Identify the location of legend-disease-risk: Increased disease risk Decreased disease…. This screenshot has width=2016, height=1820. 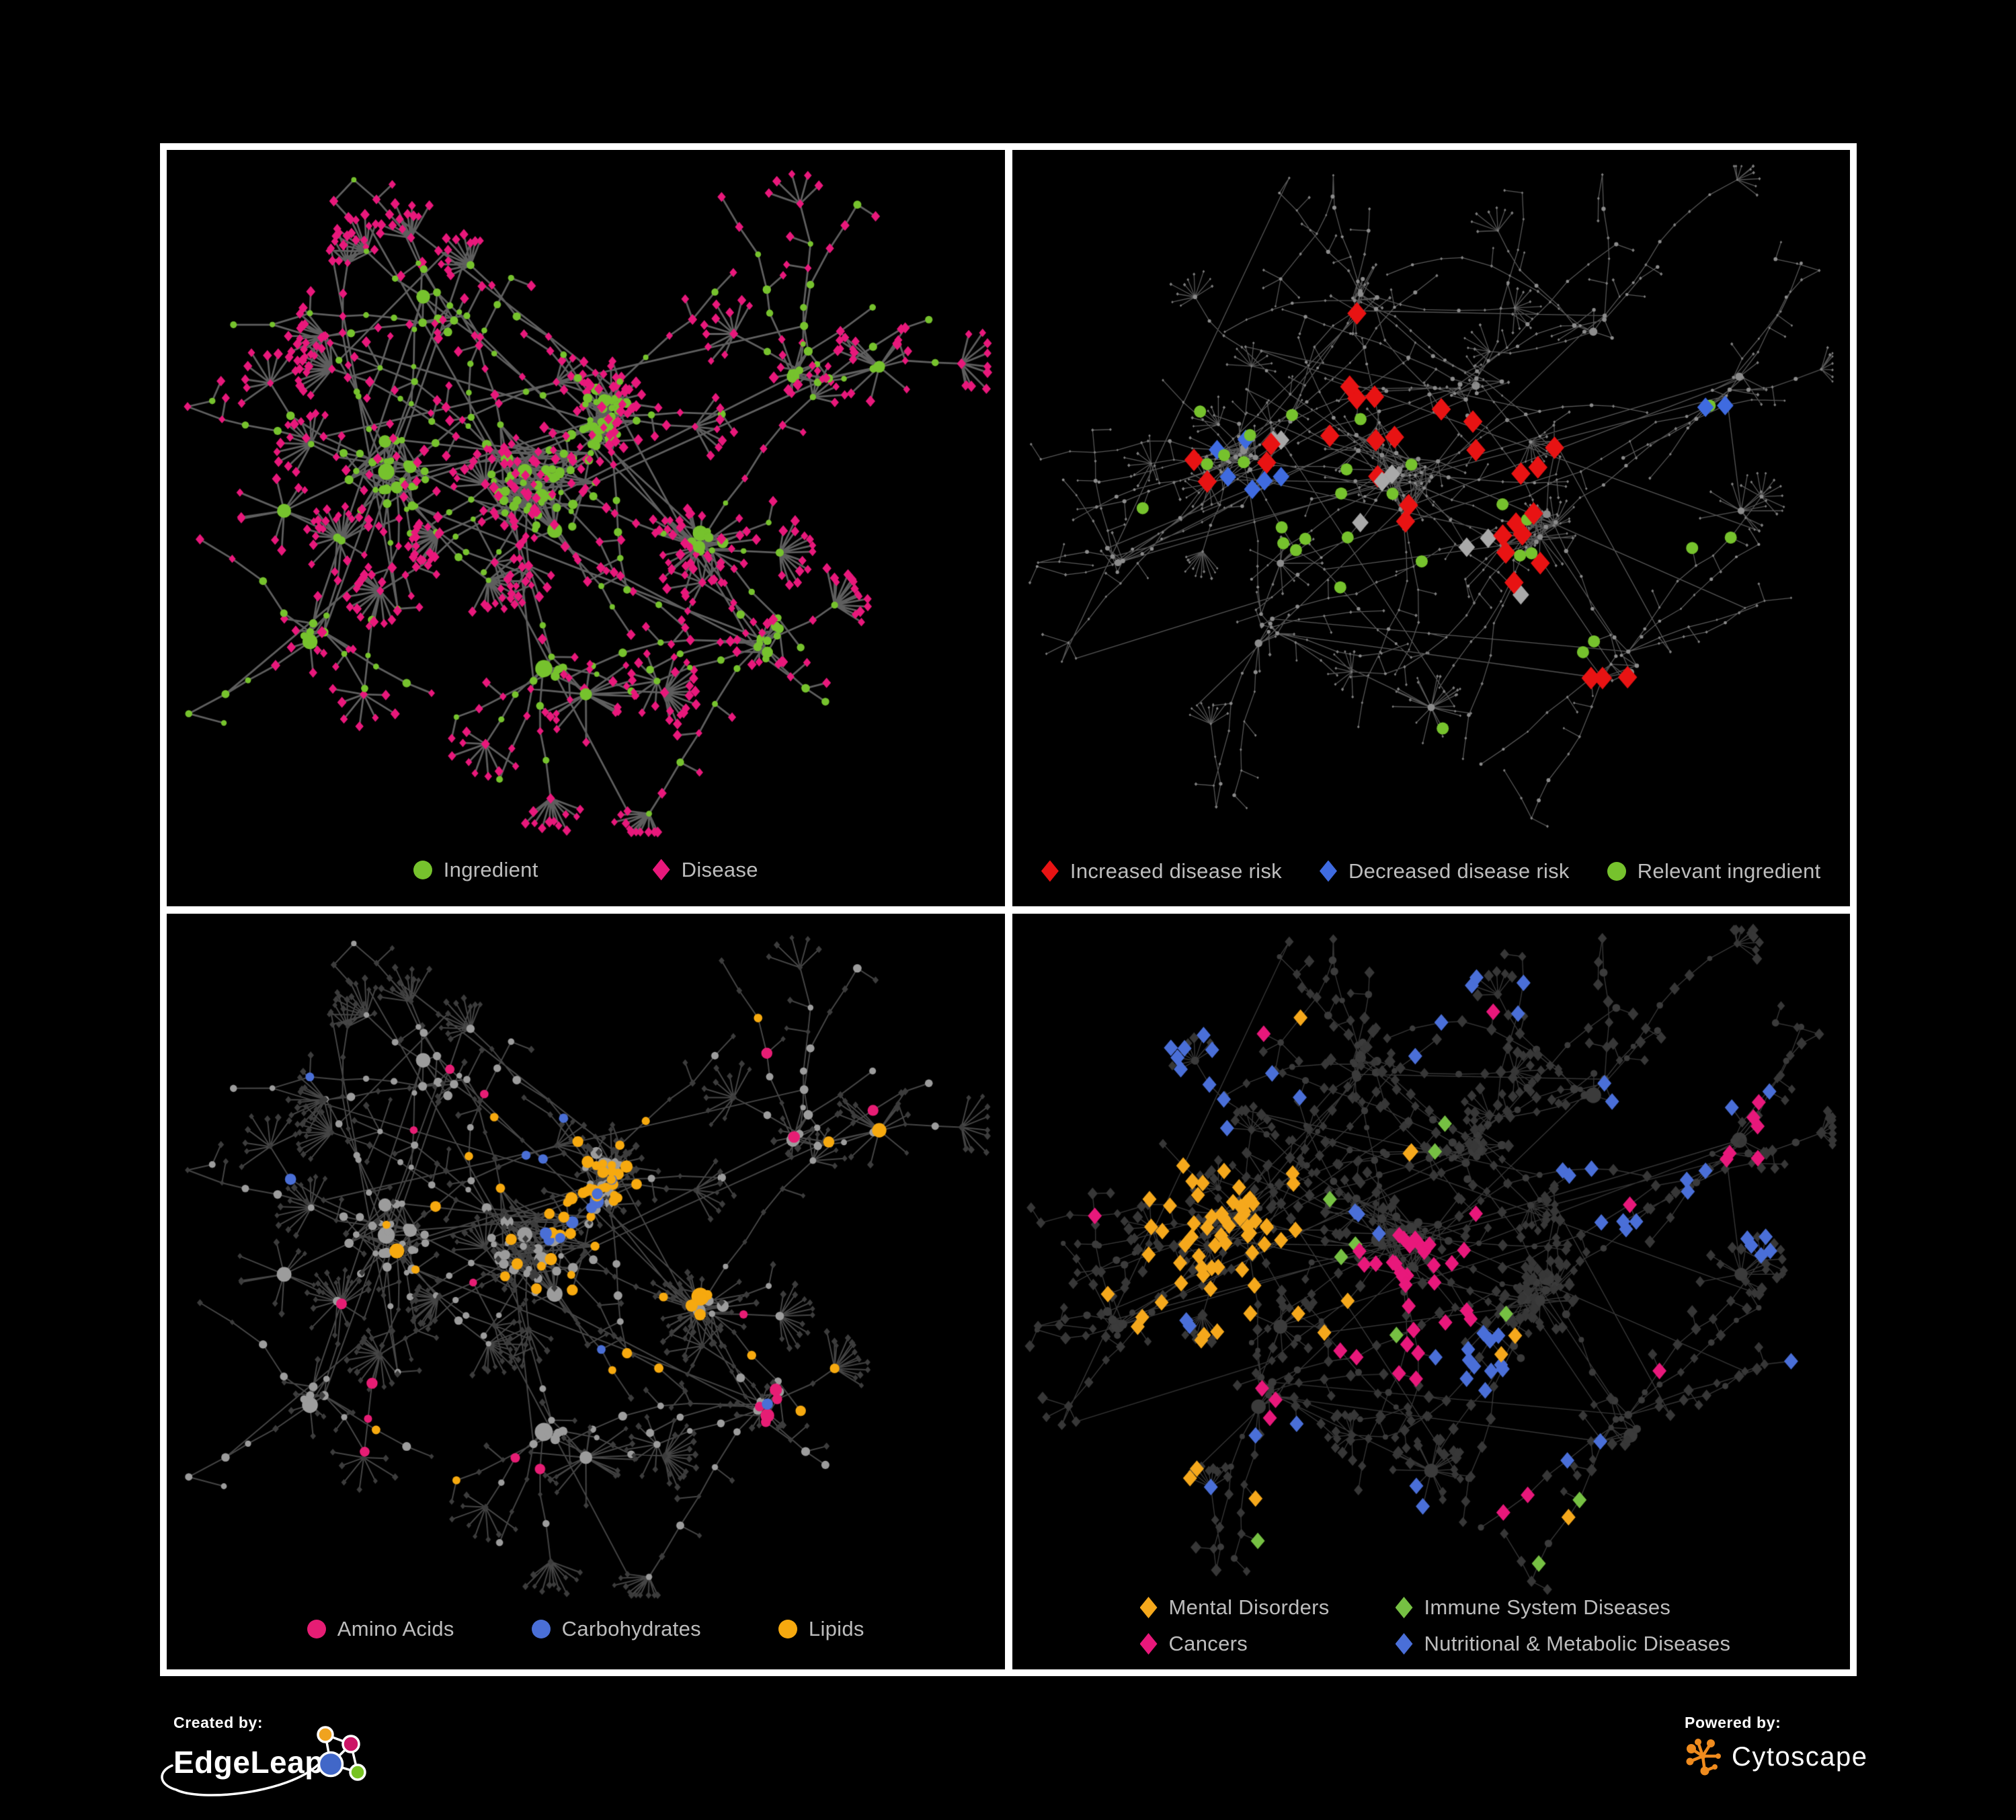
(1431, 871).